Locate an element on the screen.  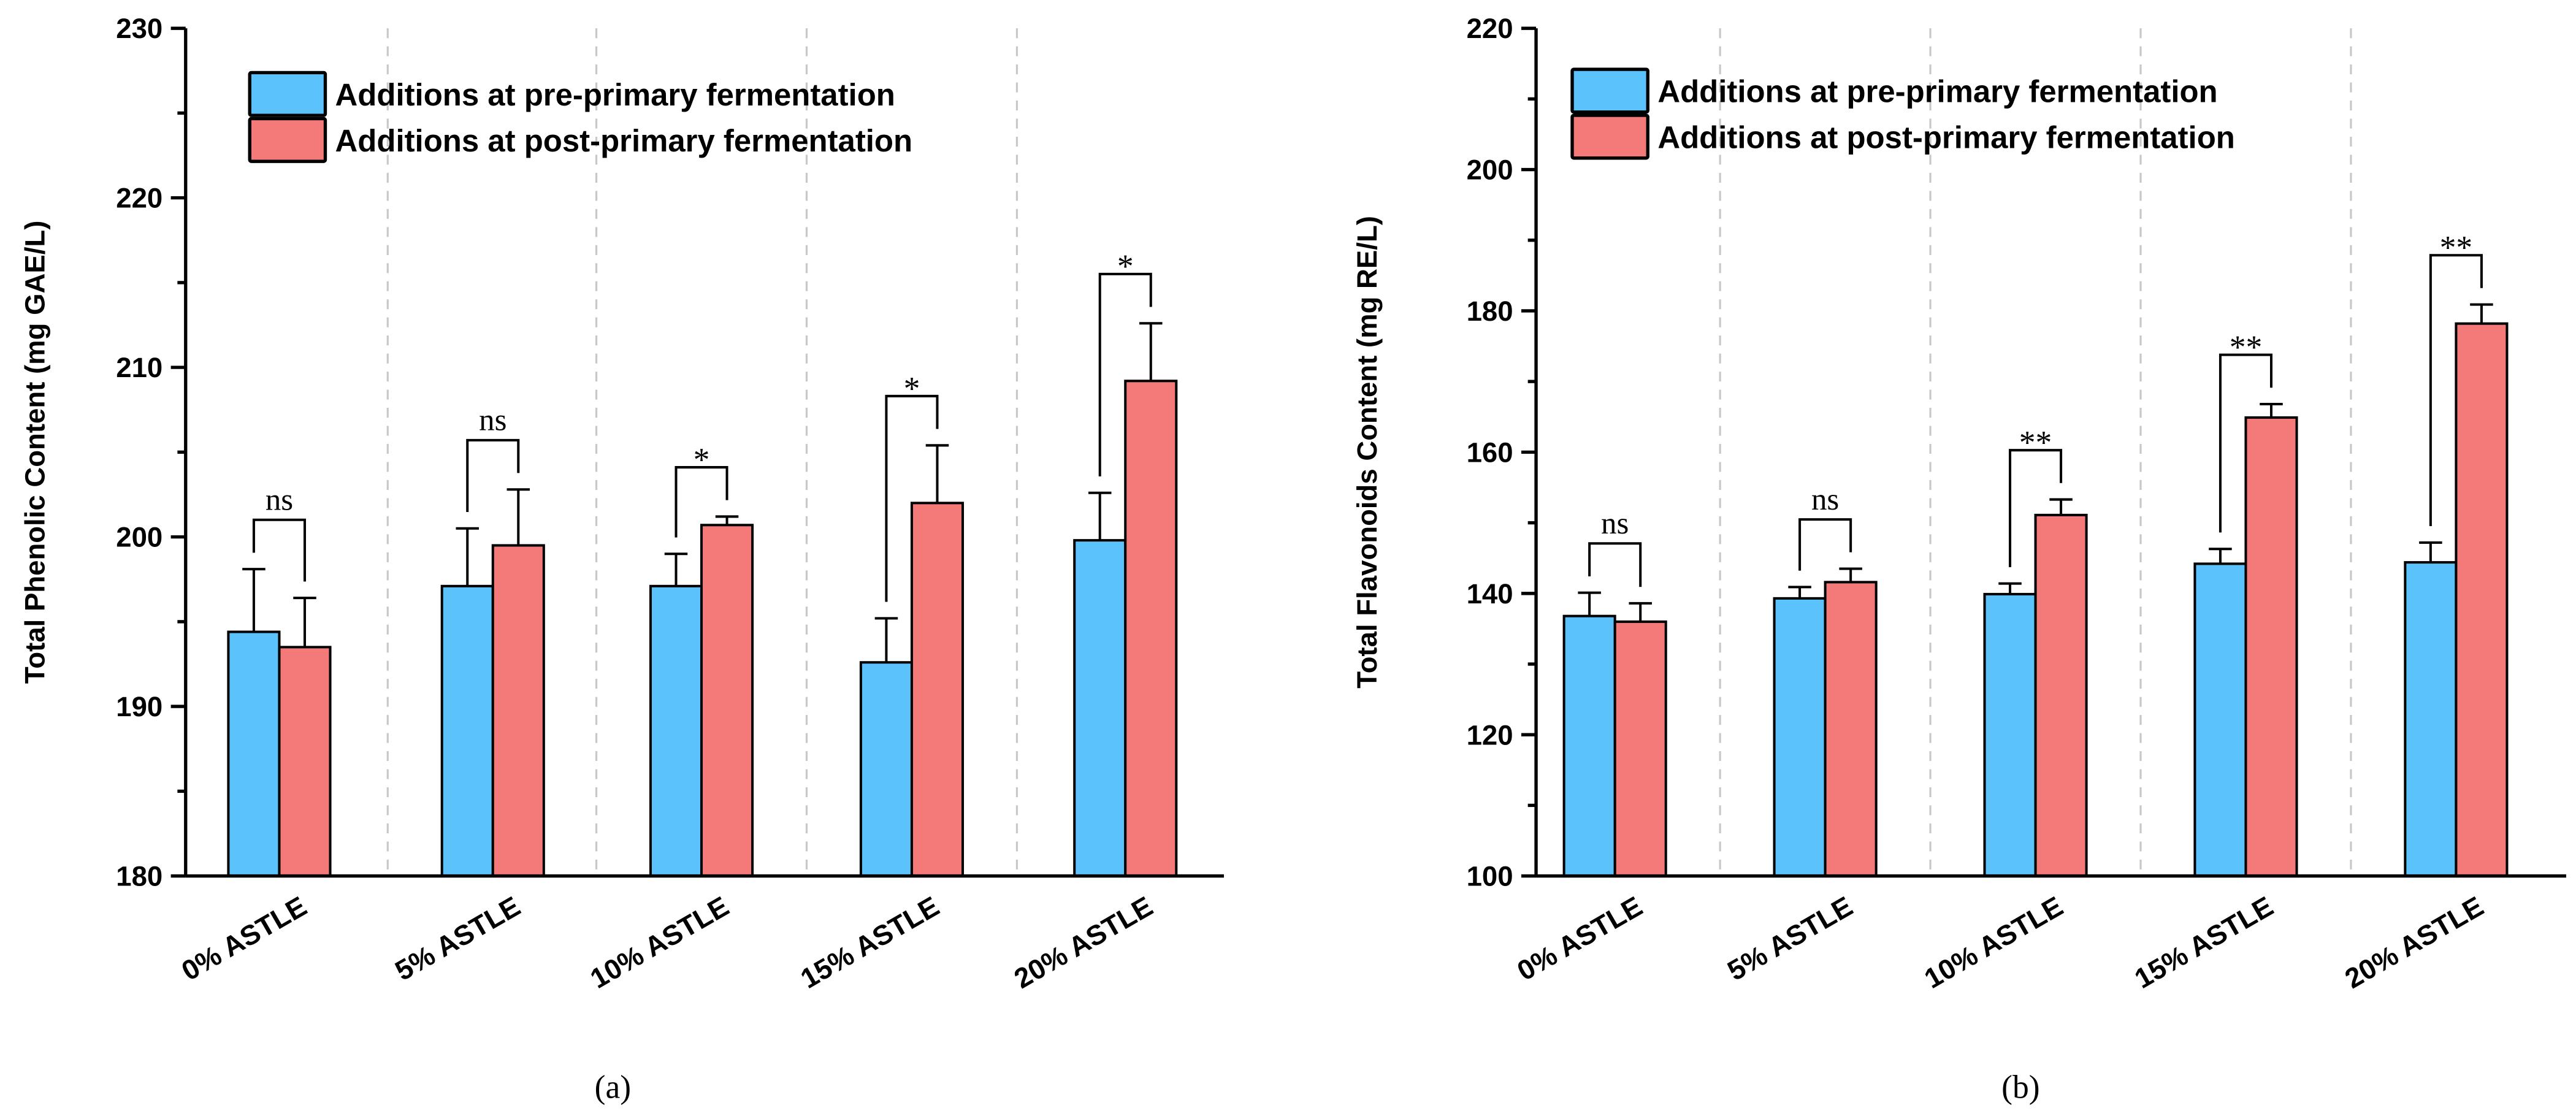
y-tick-label: 160 is located at coordinates (1490, 452).